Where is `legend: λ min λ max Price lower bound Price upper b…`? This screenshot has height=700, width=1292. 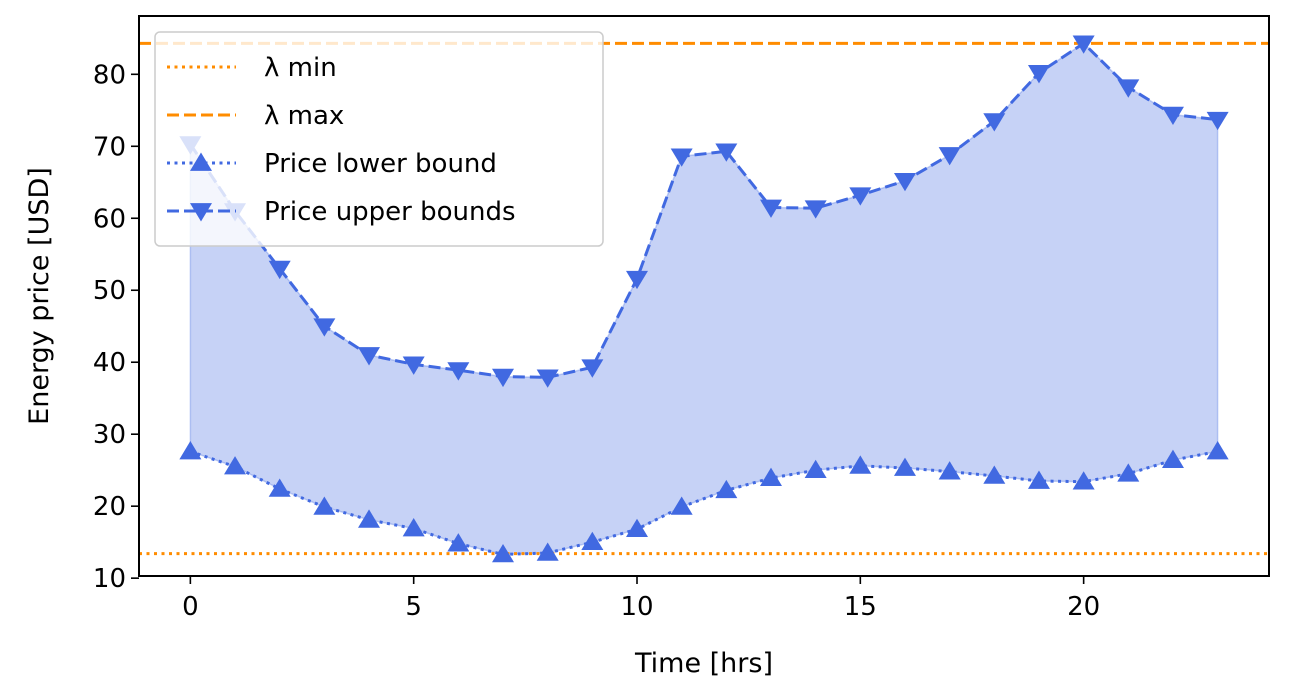 legend: λ min λ max Price lower bound Price upper b… is located at coordinates (379, 139).